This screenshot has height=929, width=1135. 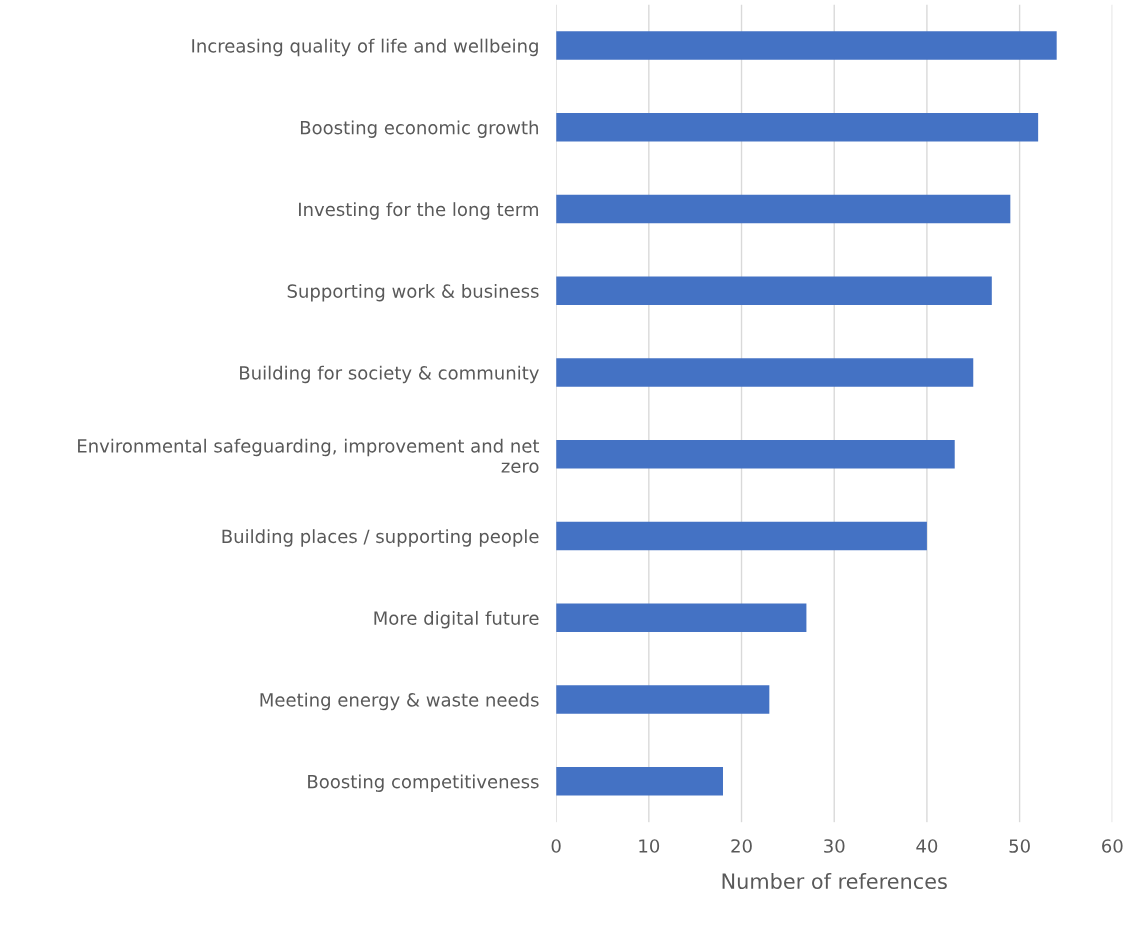 I want to click on y-tick-label: Boosting economic growth, so click(x=419, y=129).